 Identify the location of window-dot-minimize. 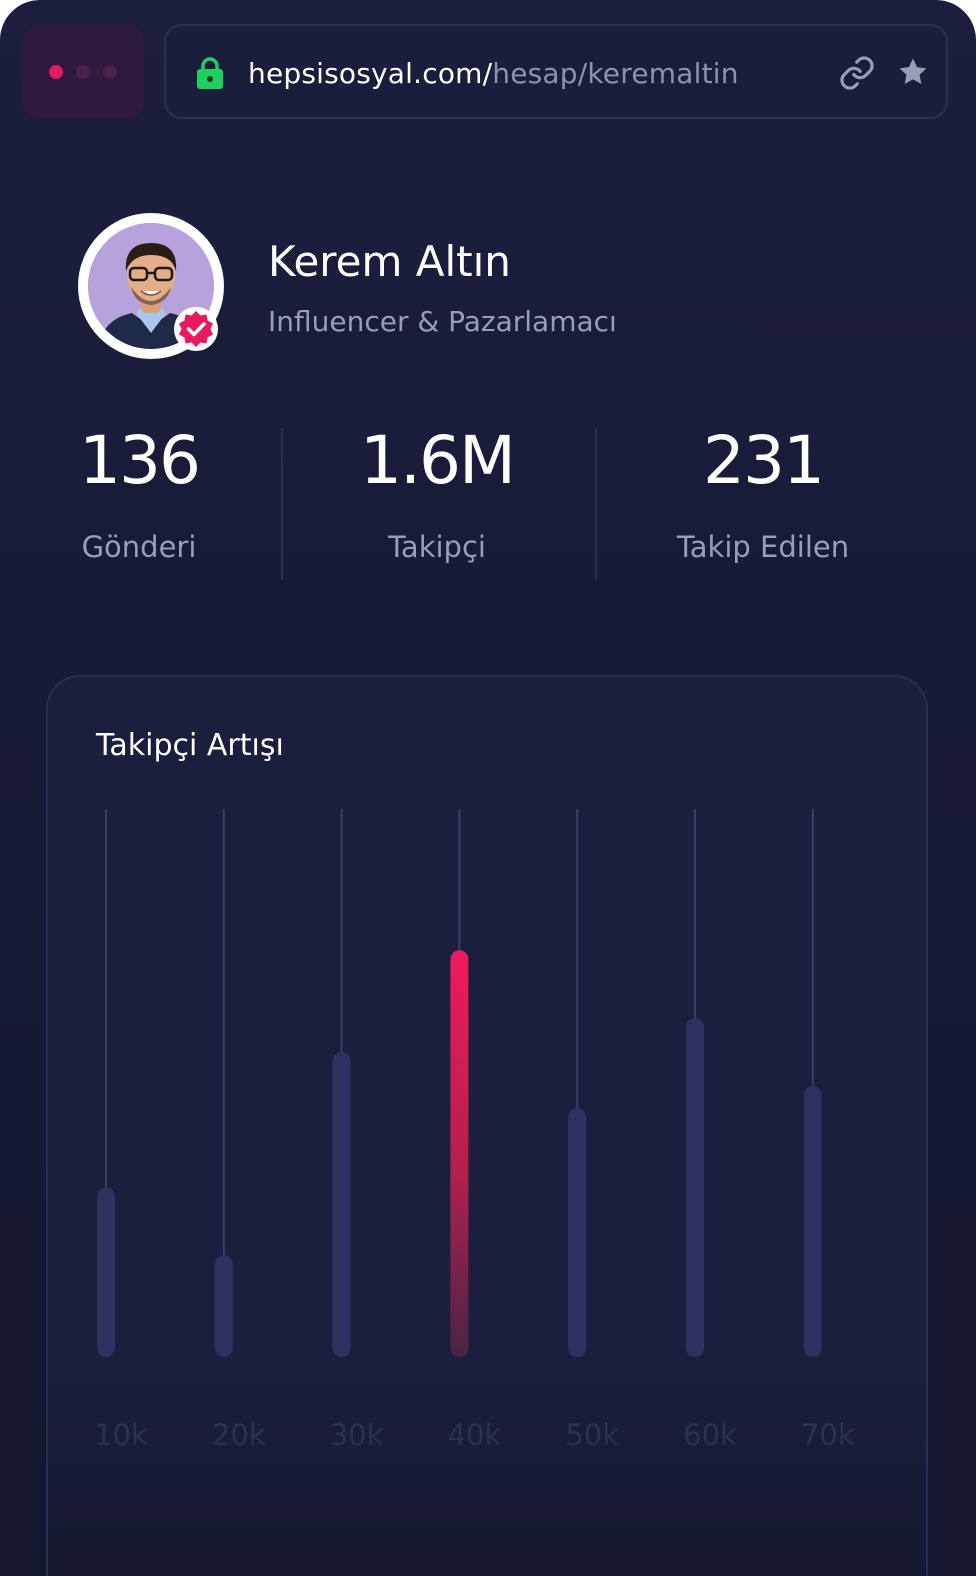
(83, 71).